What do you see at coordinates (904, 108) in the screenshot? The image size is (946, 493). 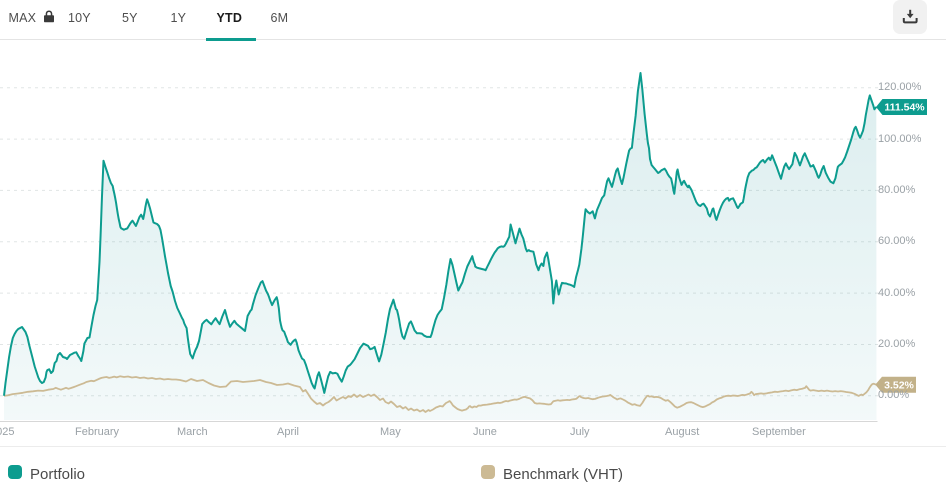 I see `svg-text: 111.54%` at bounding box center [904, 108].